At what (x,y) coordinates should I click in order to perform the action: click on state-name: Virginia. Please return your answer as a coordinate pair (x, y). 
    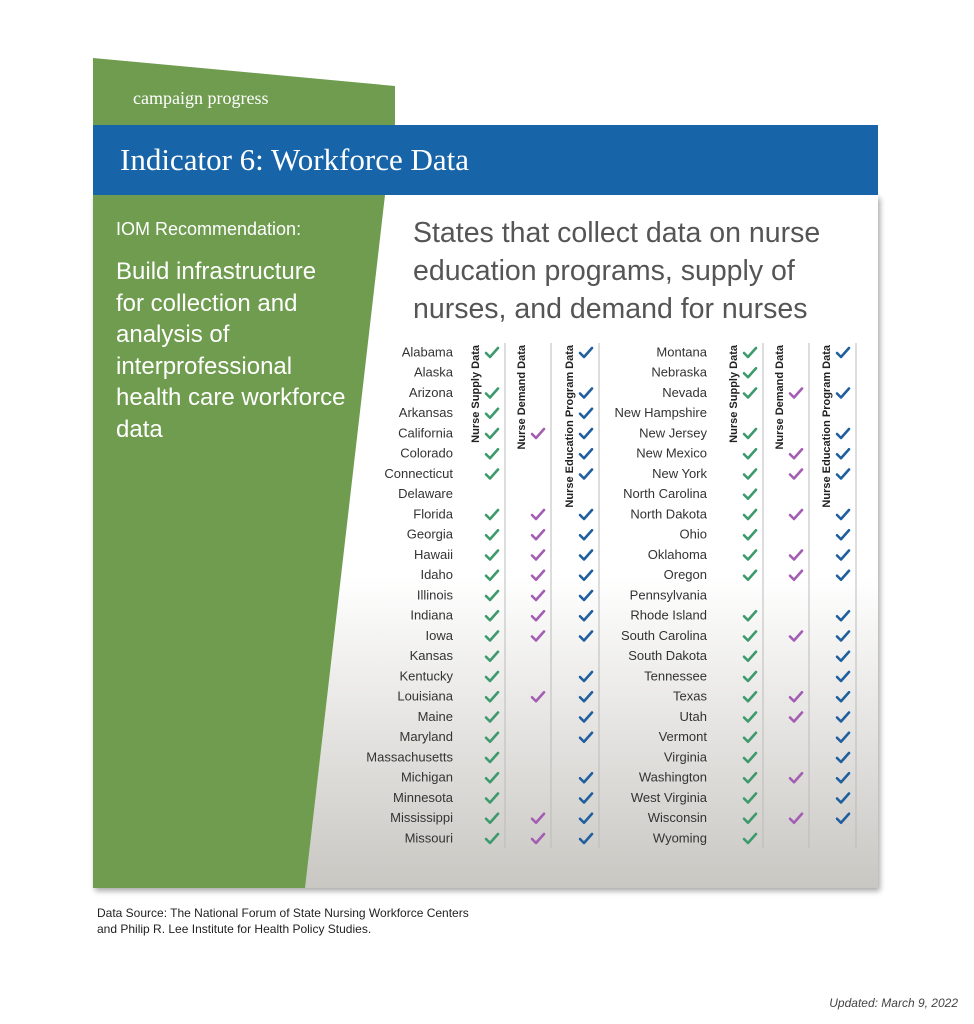
    Looking at the image, I should click on (686, 756).